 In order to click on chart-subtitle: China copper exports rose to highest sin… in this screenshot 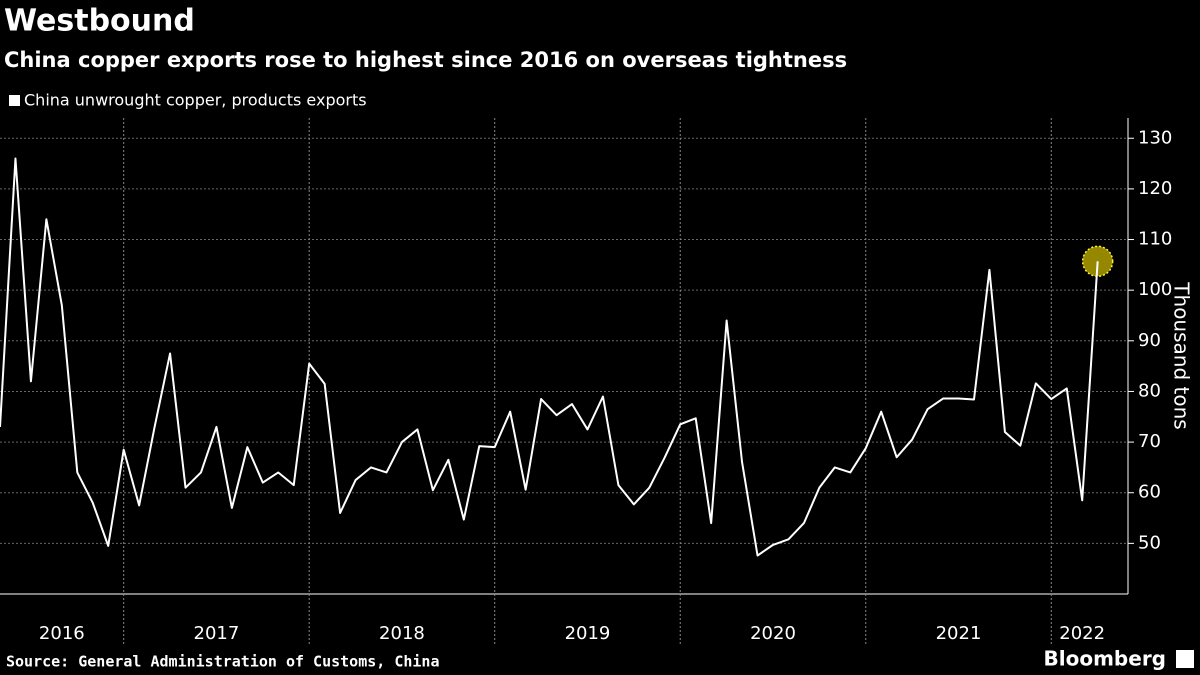, I will do `click(425, 60)`.